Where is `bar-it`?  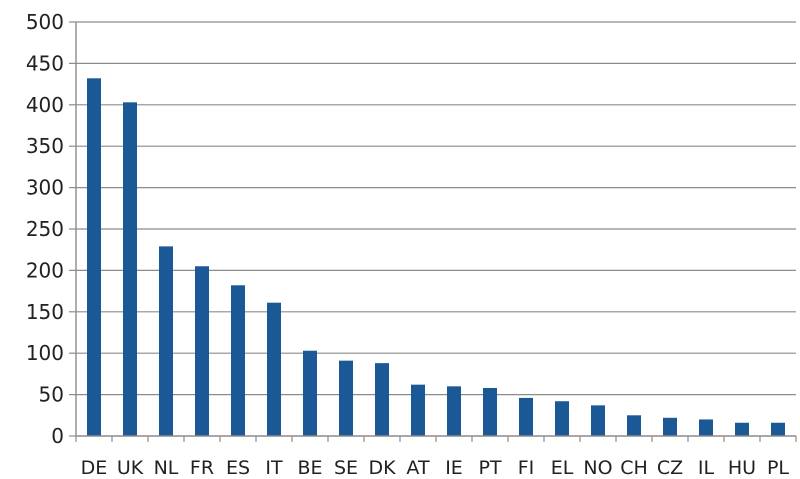
bar-it is located at coordinates (274, 369).